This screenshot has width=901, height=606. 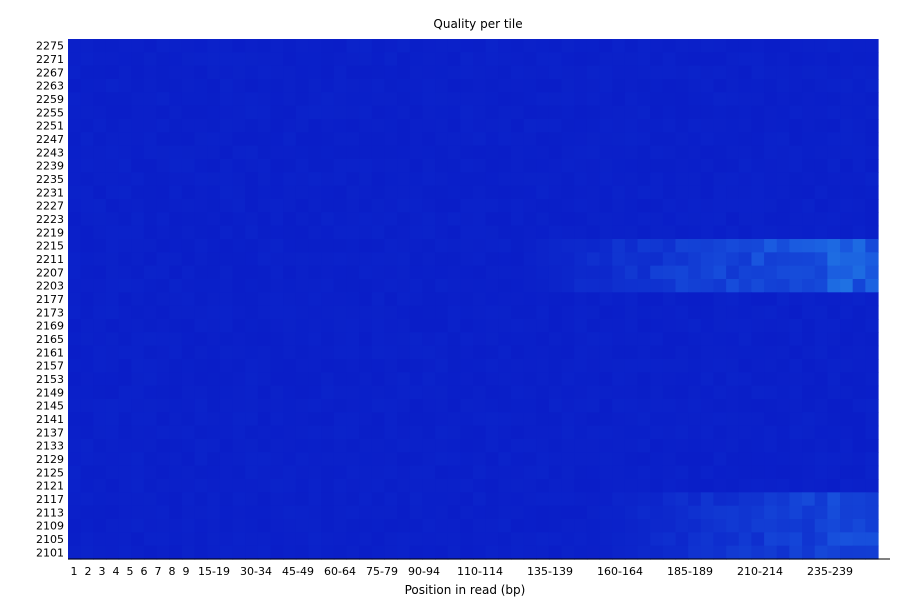 What do you see at coordinates (186, 571) in the screenshot?
I see `x-tick-label: 9` at bounding box center [186, 571].